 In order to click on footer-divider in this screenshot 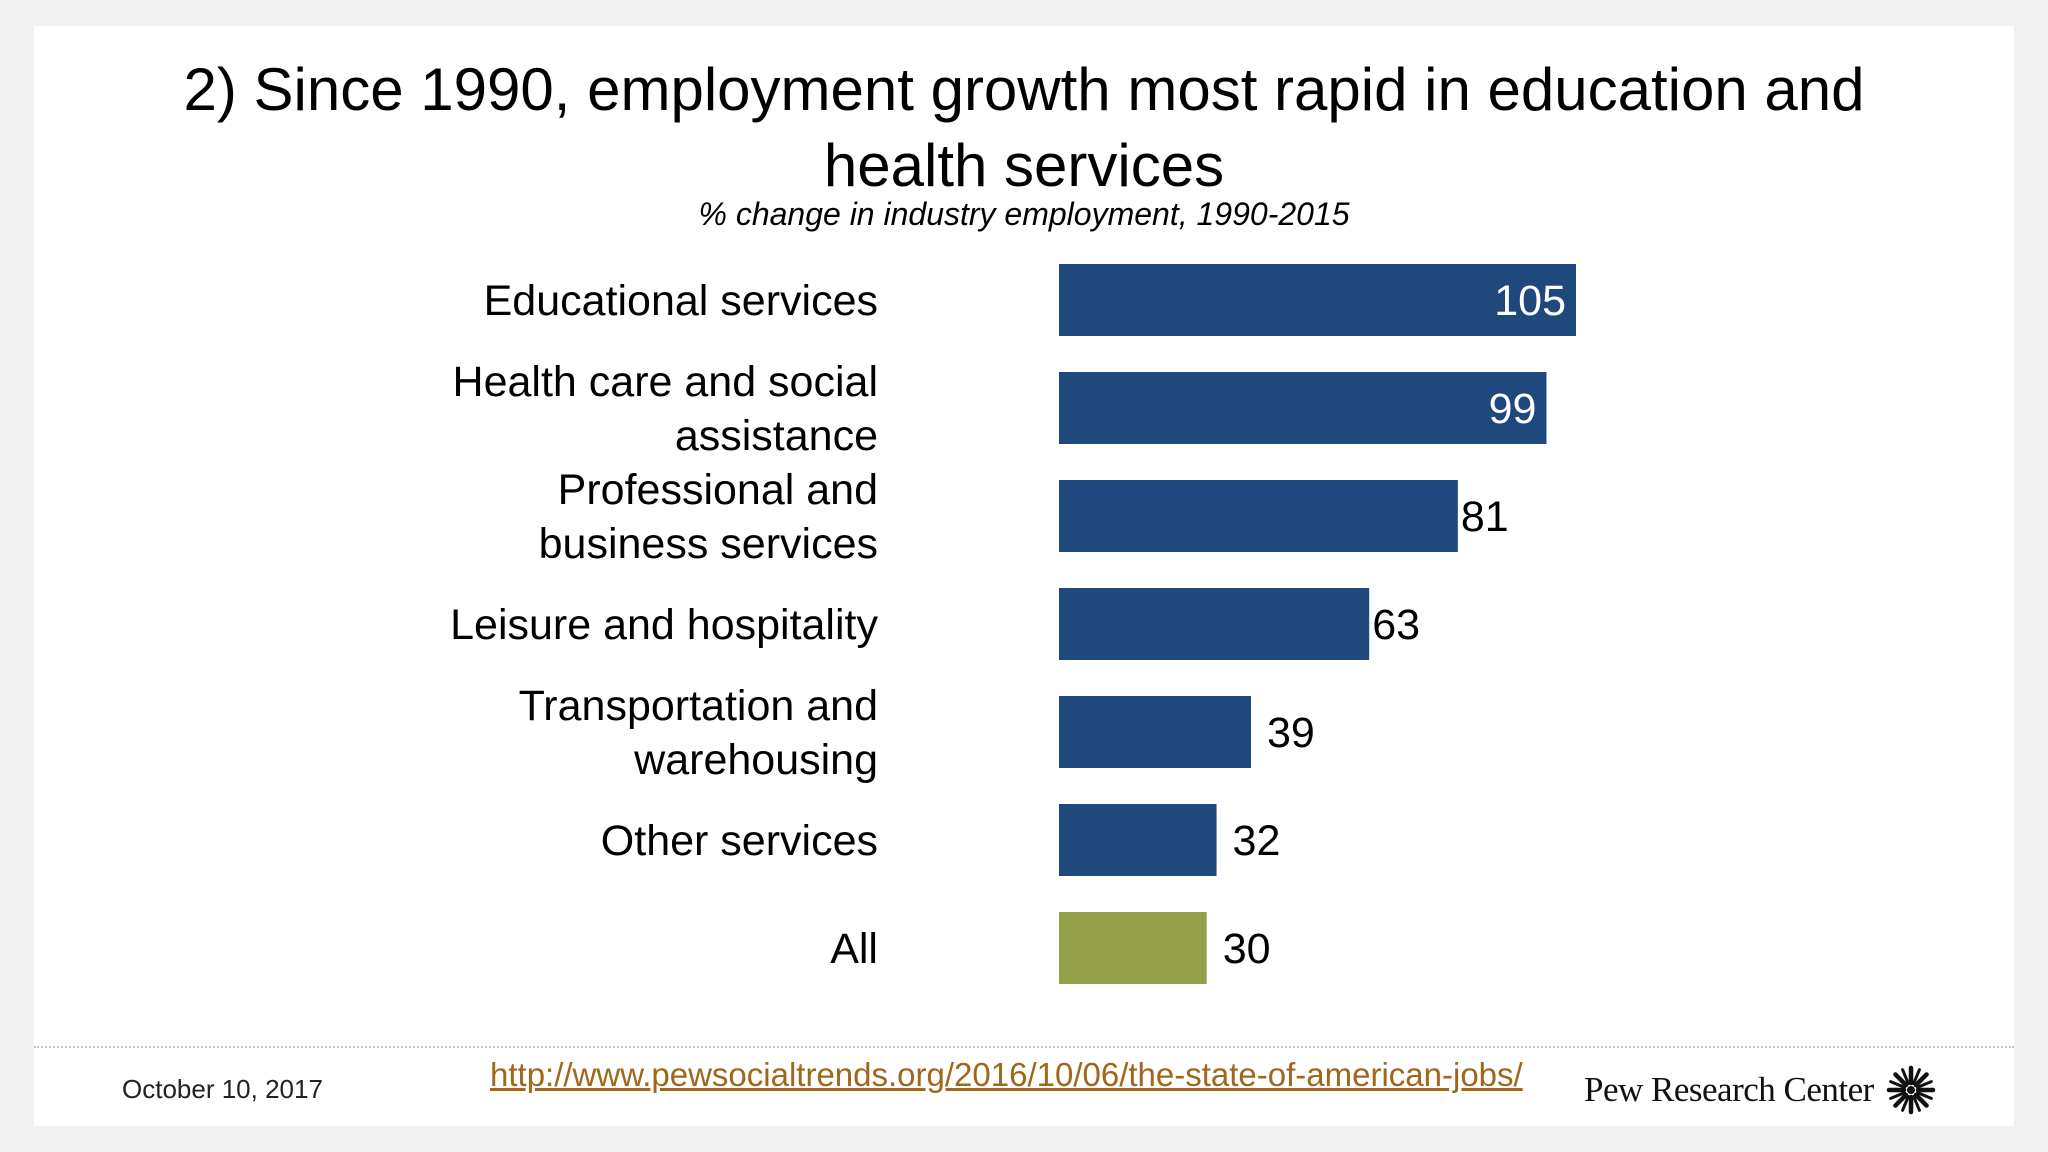, I will do `click(1024, 1047)`.